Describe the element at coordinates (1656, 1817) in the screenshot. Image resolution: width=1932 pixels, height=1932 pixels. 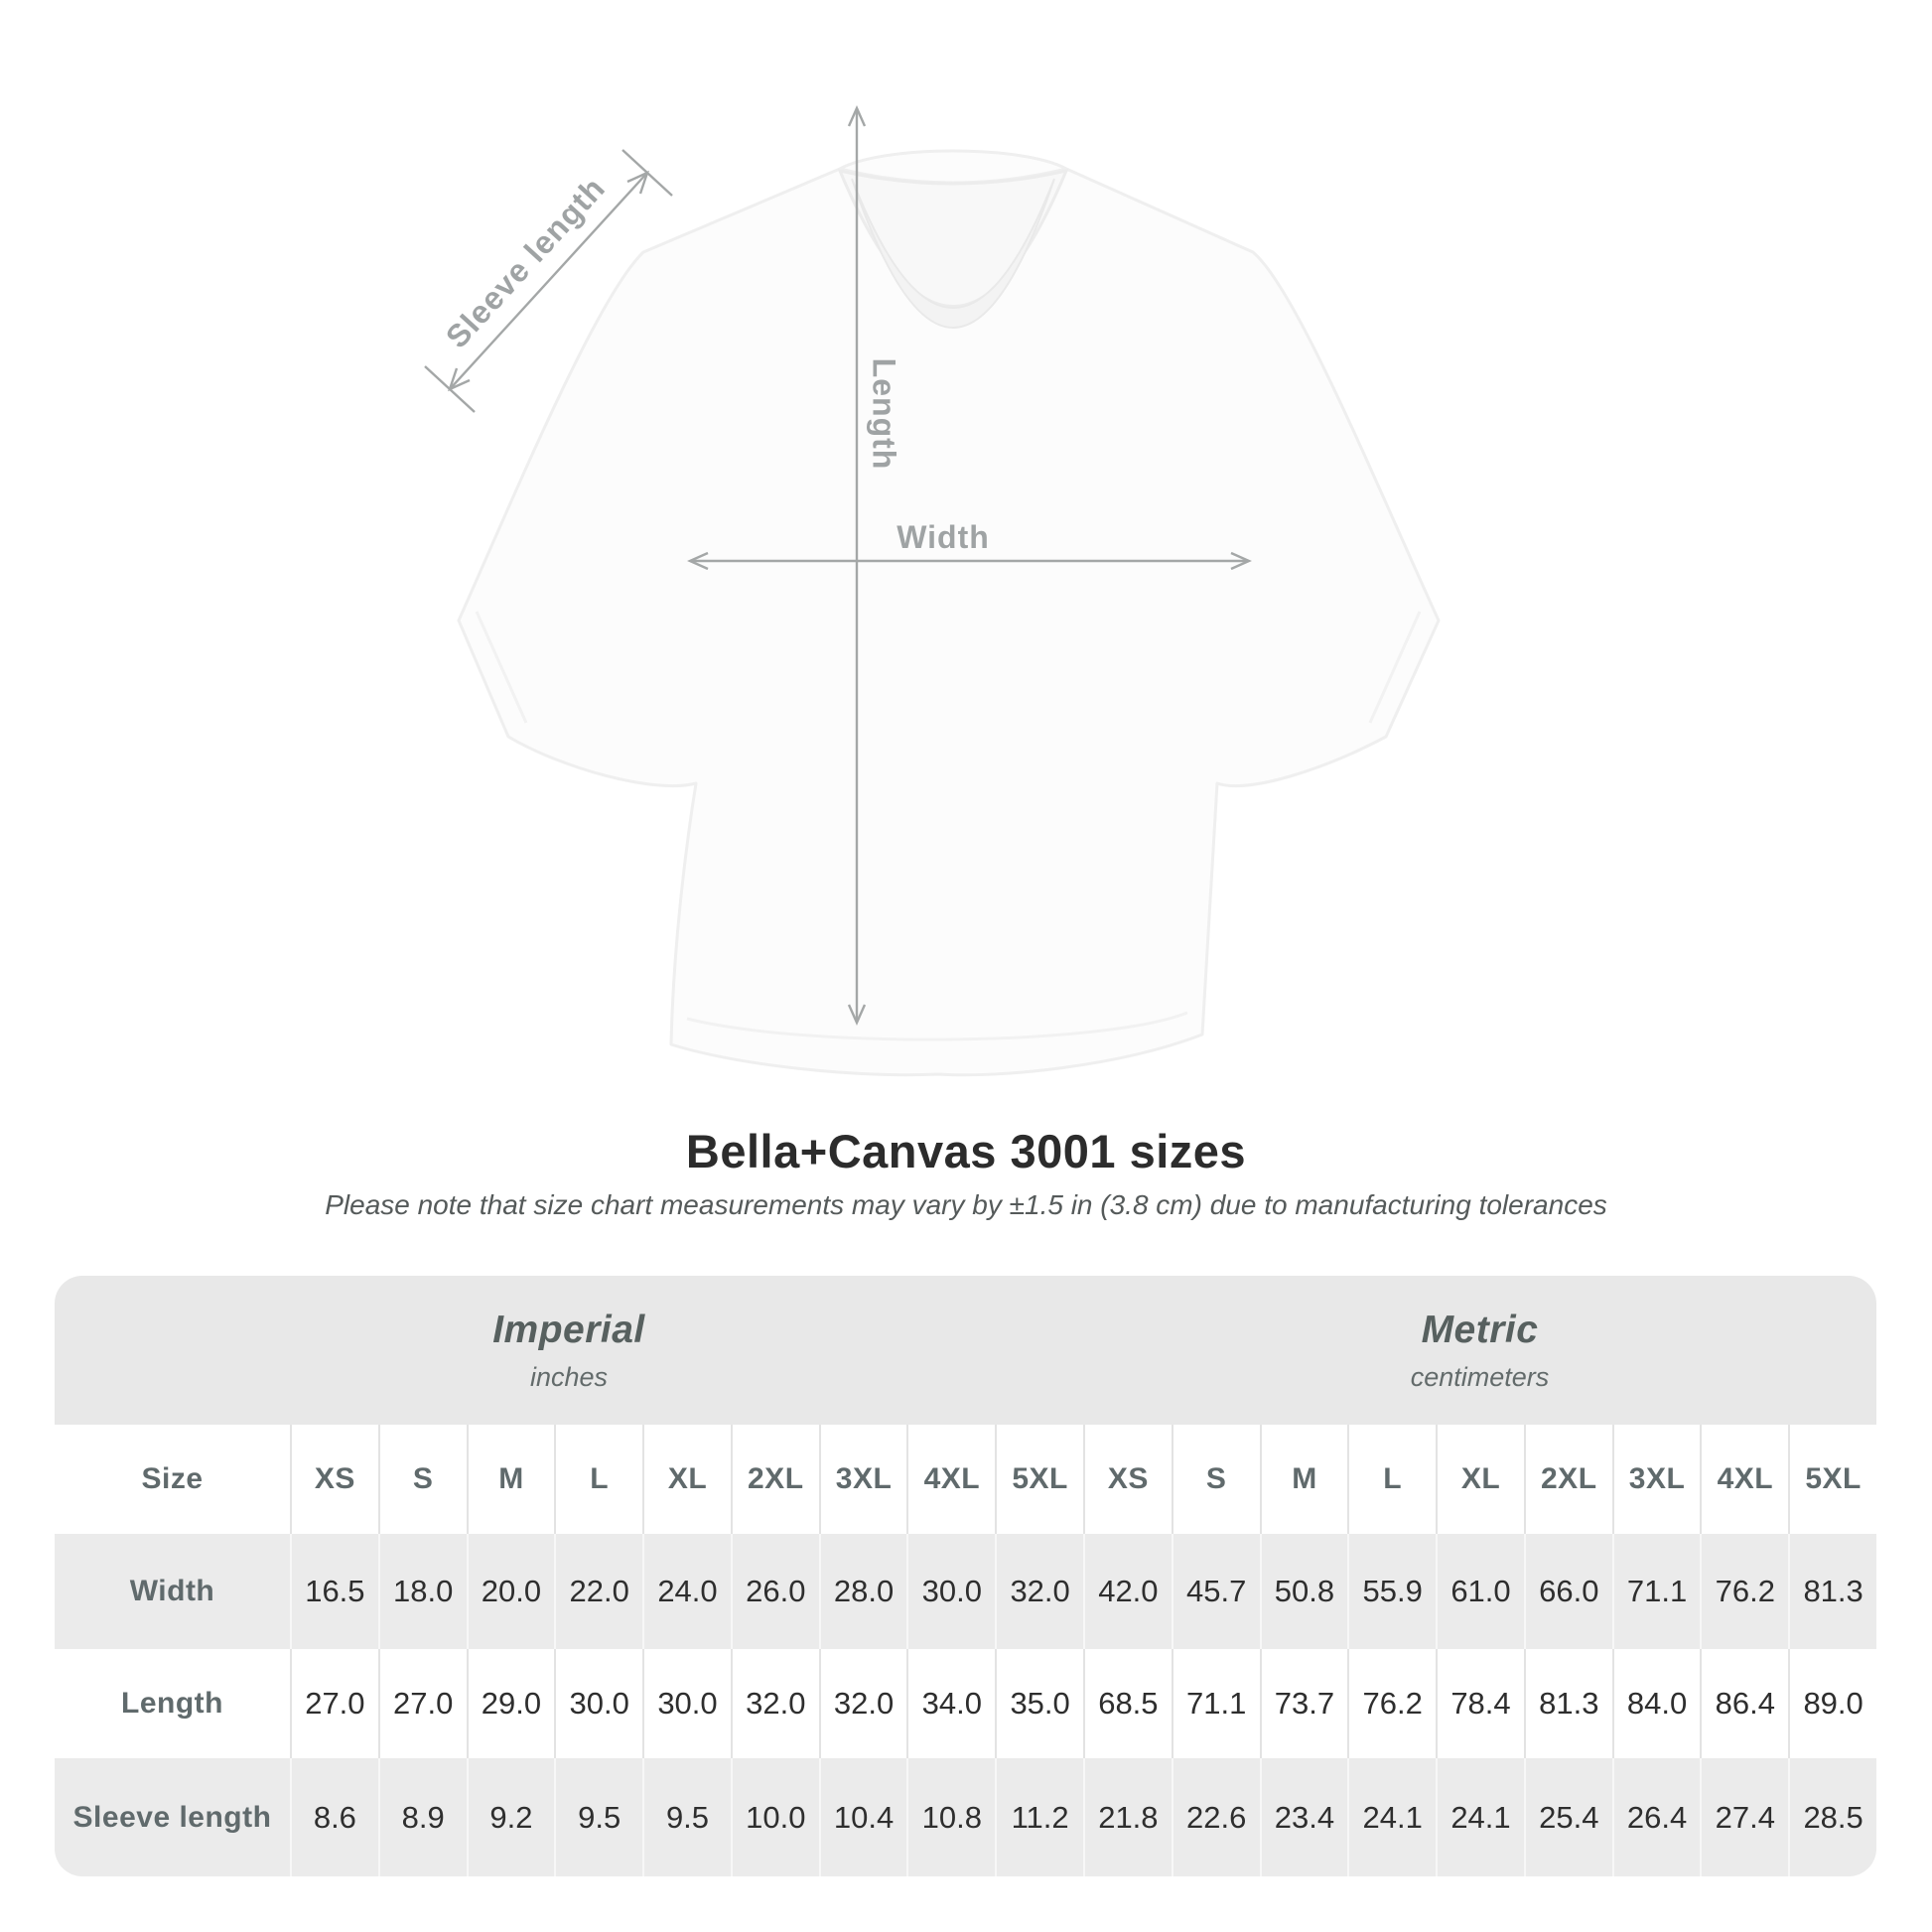
I see `measurement-cell: 26.4` at that location.